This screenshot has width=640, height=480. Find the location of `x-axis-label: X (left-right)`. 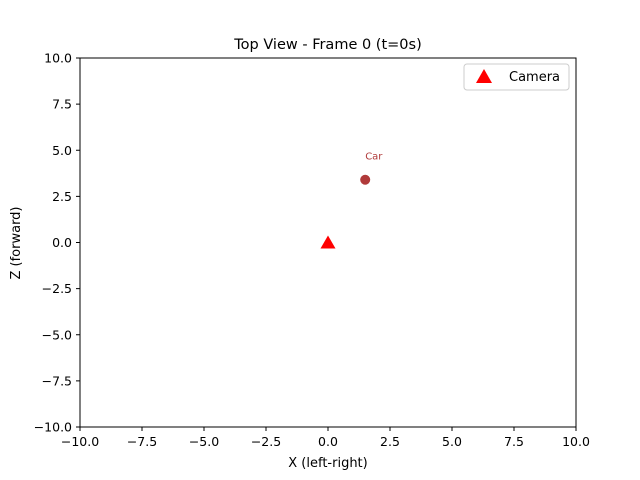

x-axis-label: X (left-right) is located at coordinates (327, 463).